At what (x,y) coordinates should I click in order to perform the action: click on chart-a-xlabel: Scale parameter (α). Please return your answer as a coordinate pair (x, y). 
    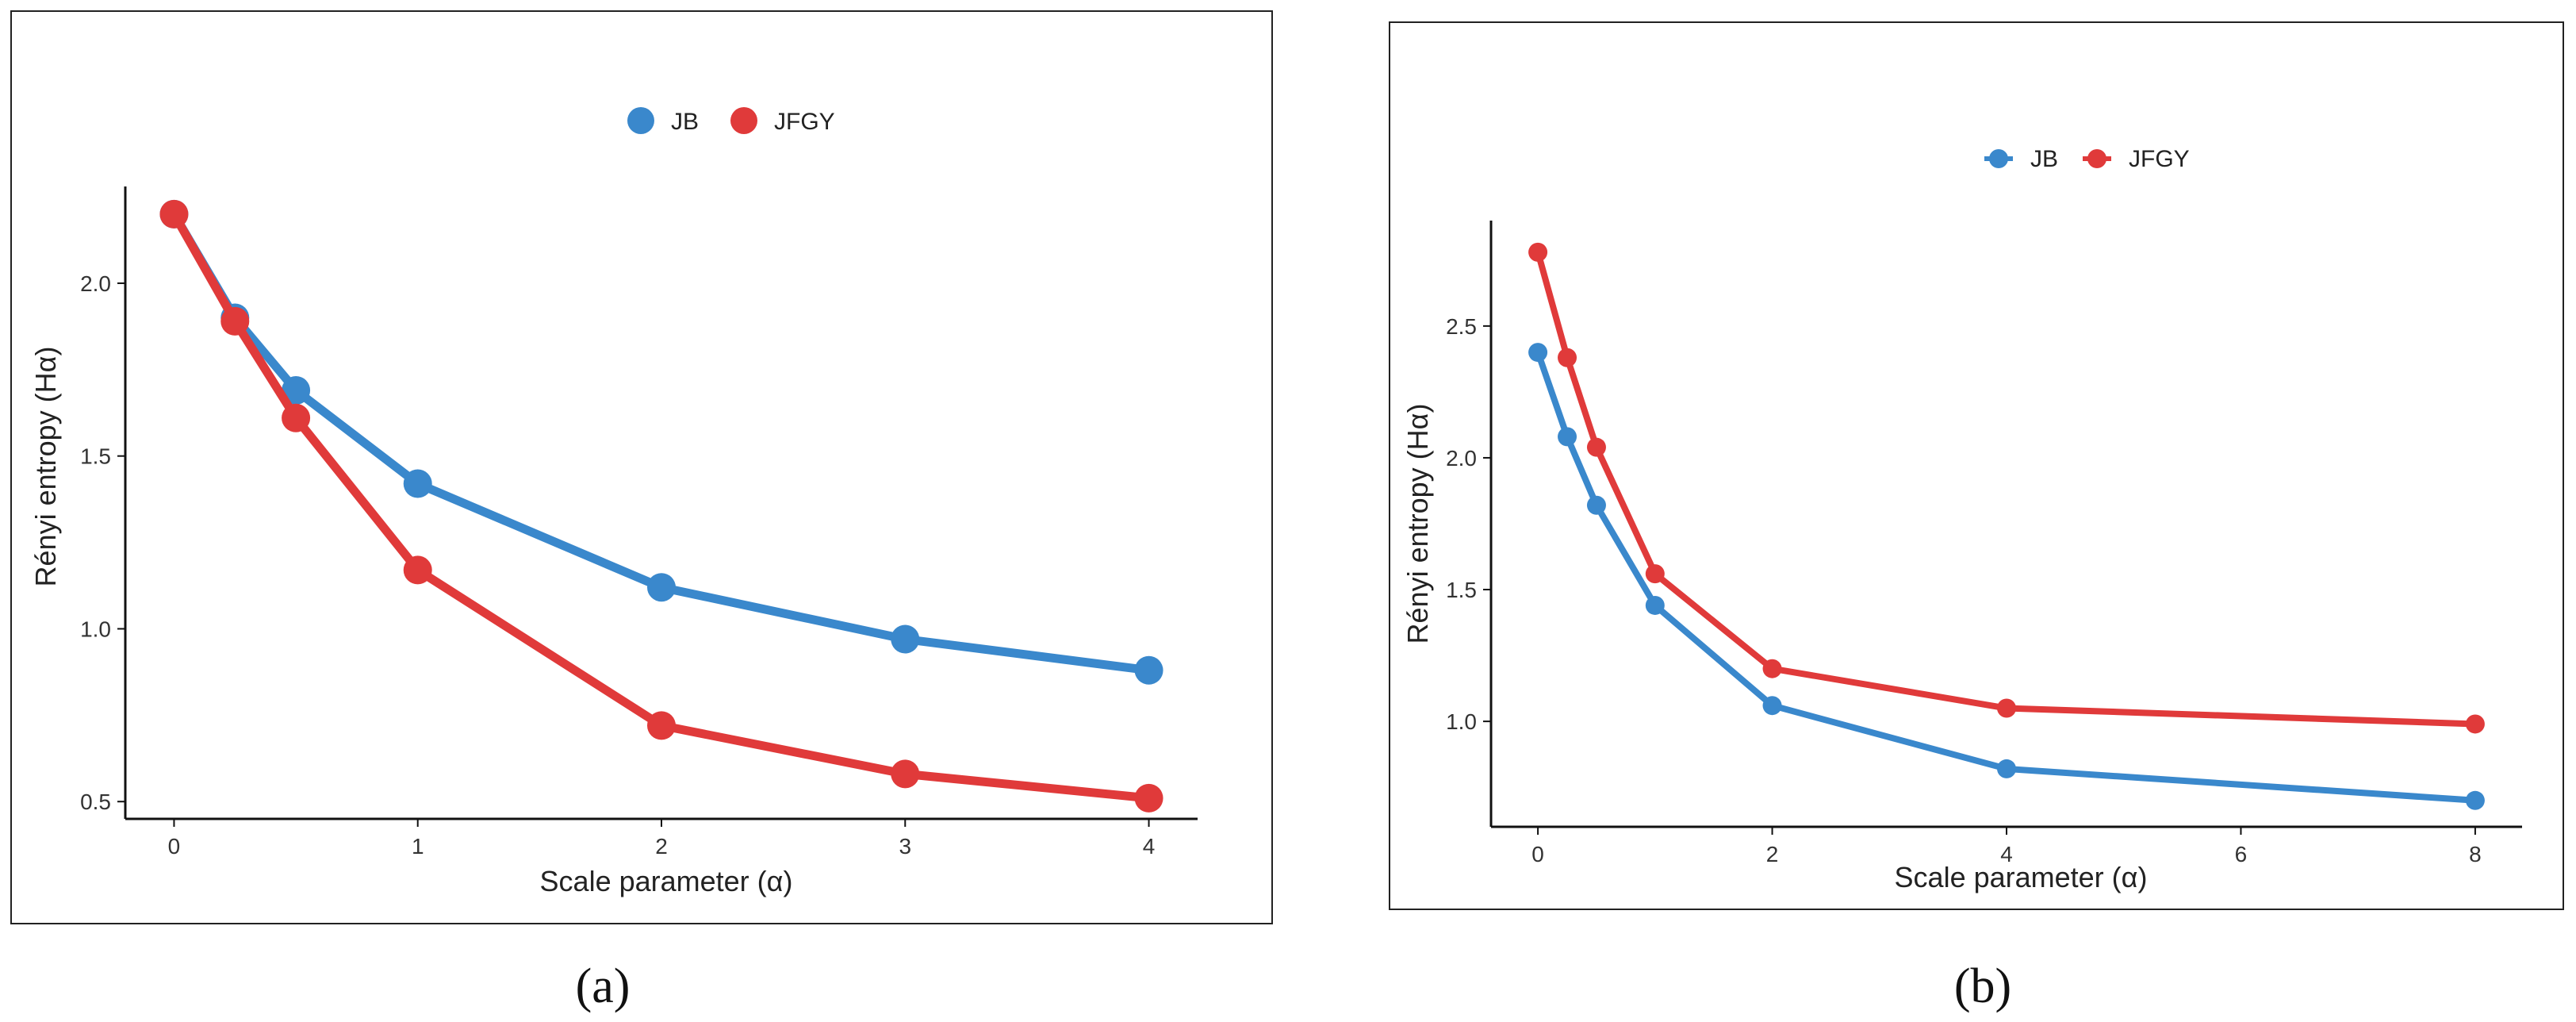
    Looking at the image, I should click on (667, 881).